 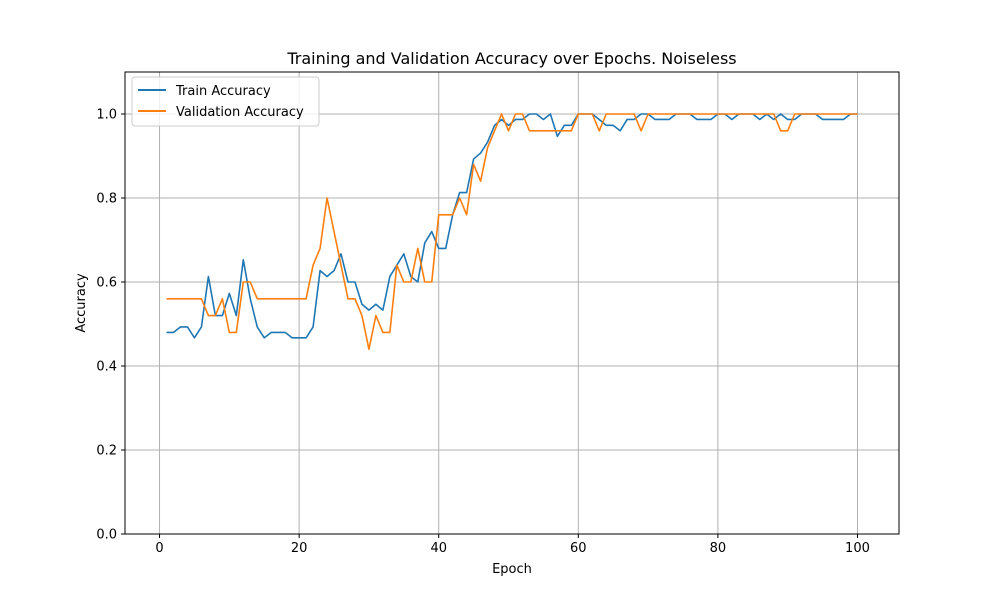 What do you see at coordinates (110, 325) in the screenshot?
I see `y-axis-ticks: 0.0 0.2 0.4 0.6 0.8 1.0` at bounding box center [110, 325].